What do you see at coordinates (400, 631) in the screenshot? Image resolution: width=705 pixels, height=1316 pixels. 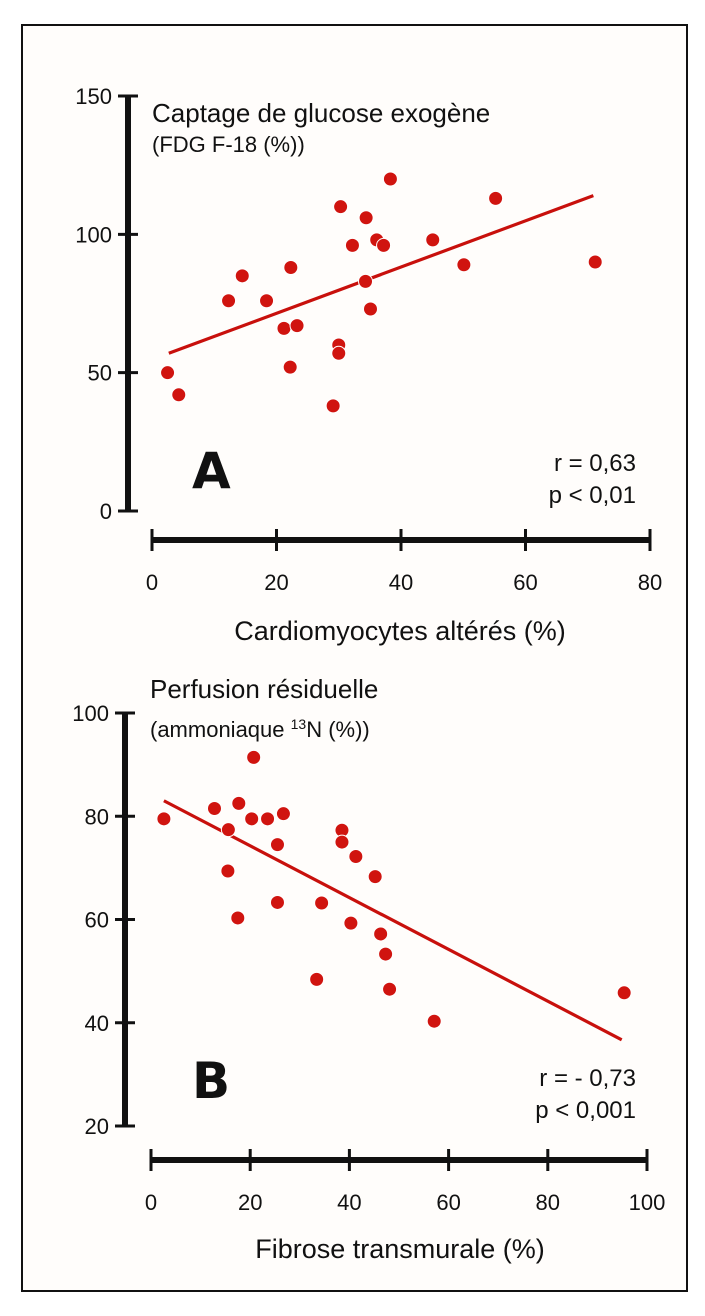 I see `chart-a-x-axis-label: Cardiomyocytes altérés (%)` at bounding box center [400, 631].